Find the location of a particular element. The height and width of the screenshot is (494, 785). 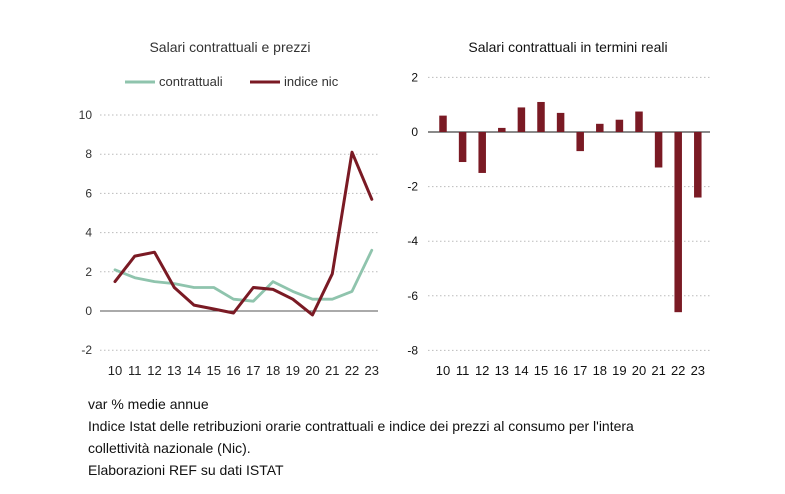

bar-chart-x-tick-label: 18 is located at coordinates (600, 370).